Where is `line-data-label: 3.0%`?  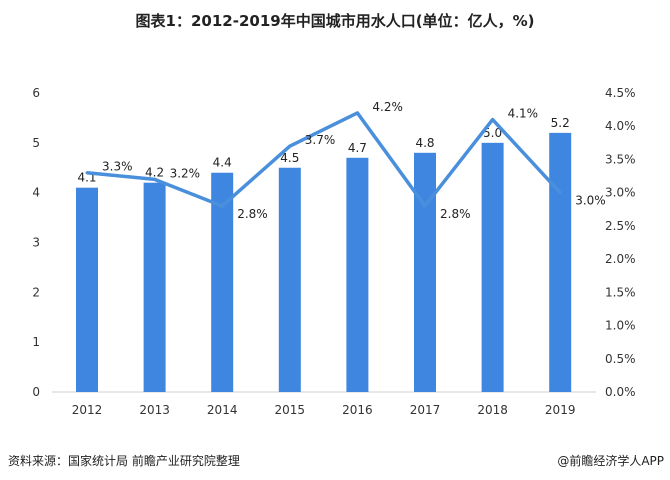 line-data-label: 3.0% is located at coordinates (590, 201).